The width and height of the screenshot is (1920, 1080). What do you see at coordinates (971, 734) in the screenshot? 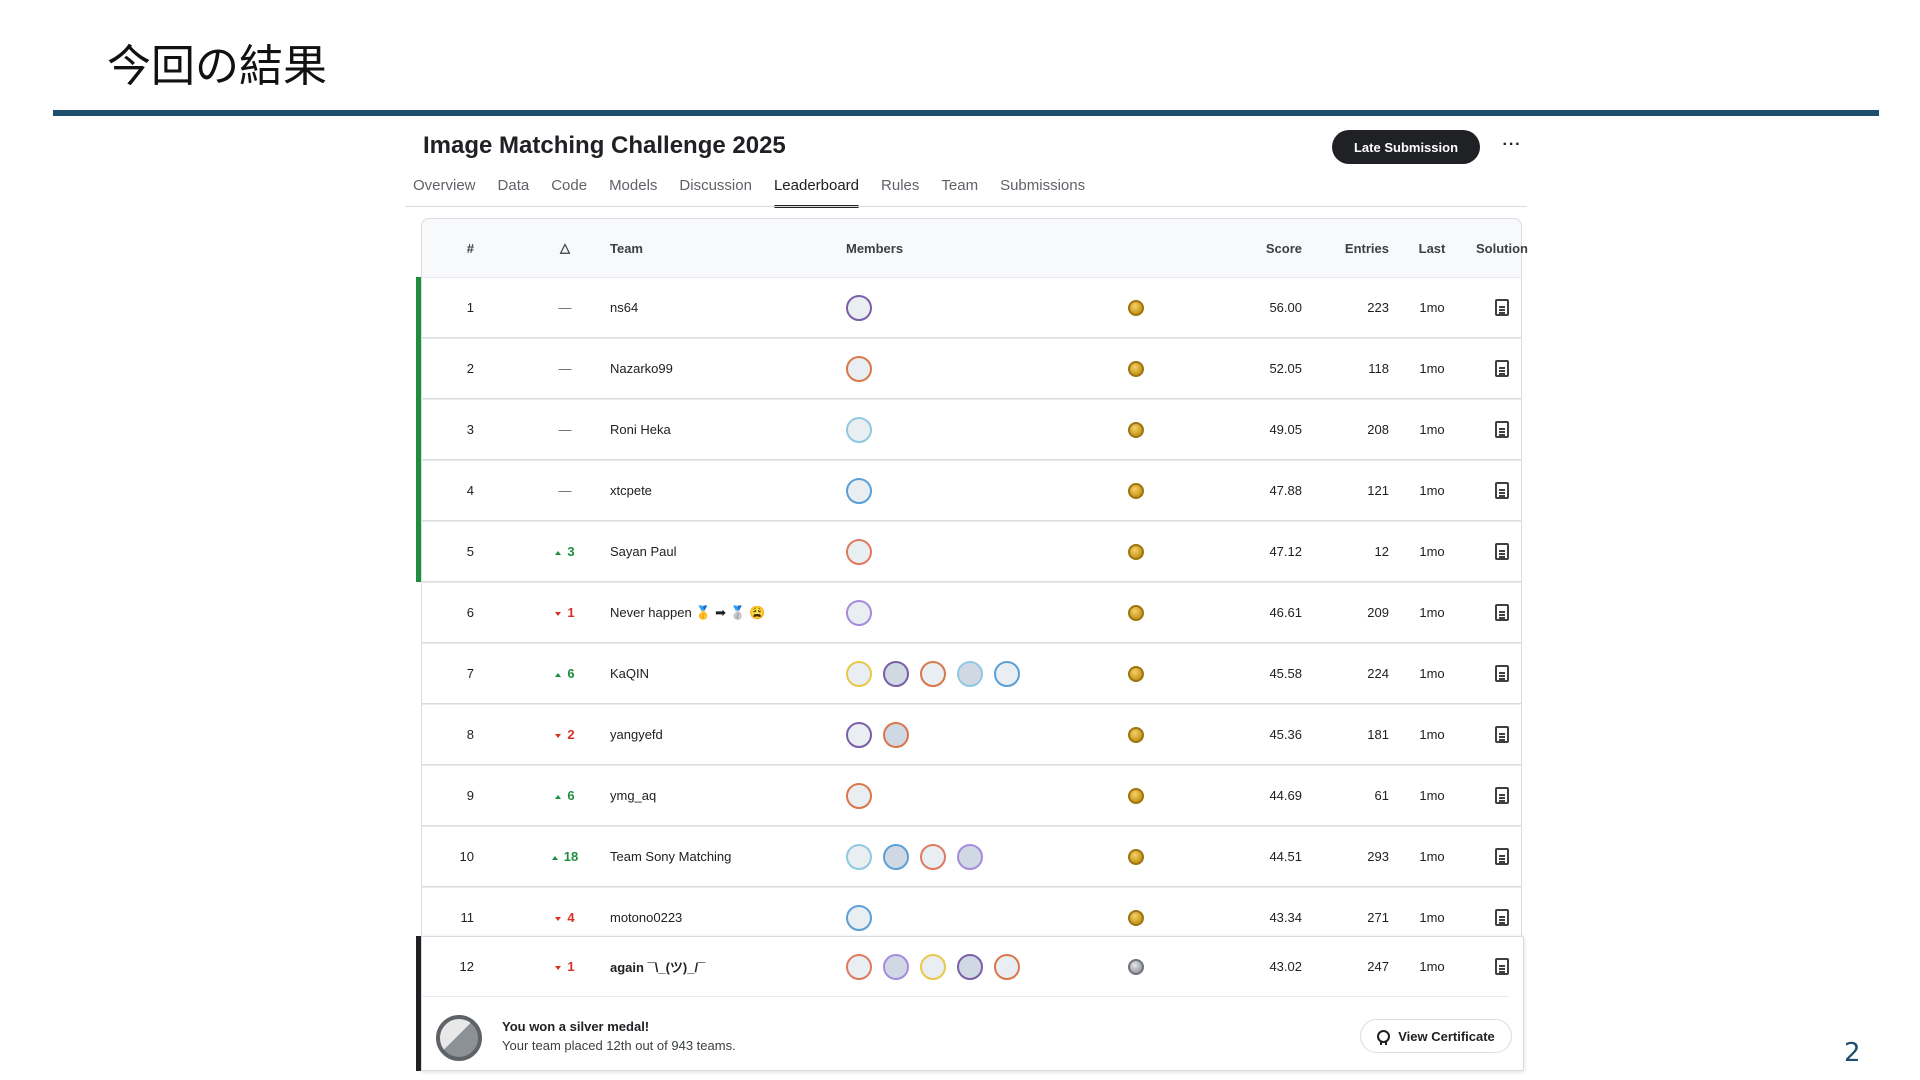
I see `table-row: 8 2 yangyefd 45.36 181 1mo` at bounding box center [971, 734].